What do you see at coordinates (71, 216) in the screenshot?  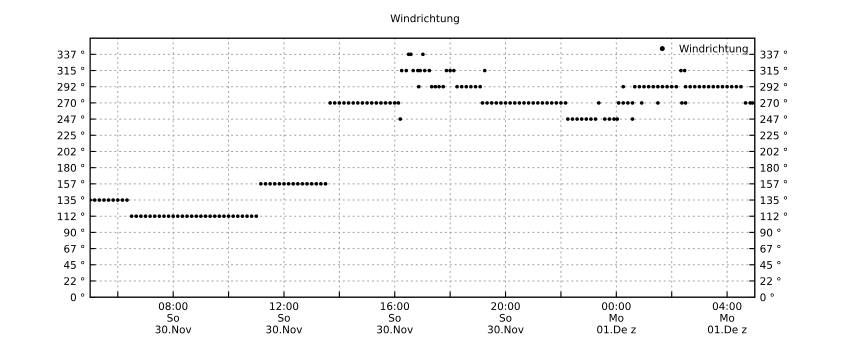 I see `y2-tick-label: 112 °` at bounding box center [71, 216].